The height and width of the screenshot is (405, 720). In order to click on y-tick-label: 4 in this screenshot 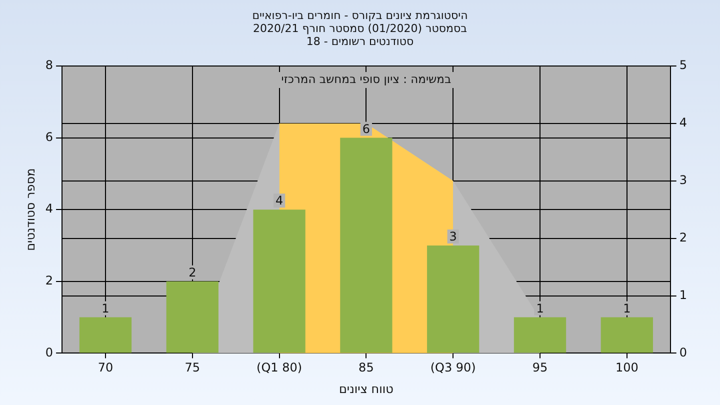, I will do `click(49, 209)`.